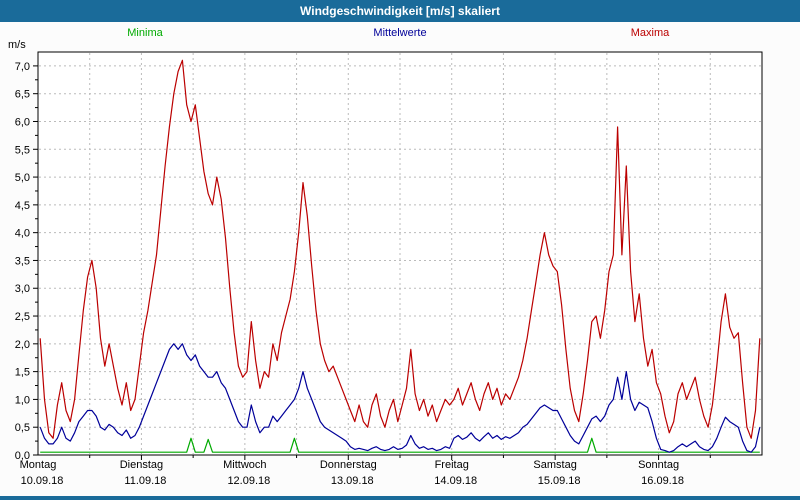 The width and height of the screenshot is (800, 500). What do you see at coordinates (248, 481) in the screenshot?
I see `x-axis-date-label: 12.09.18` at bounding box center [248, 481].